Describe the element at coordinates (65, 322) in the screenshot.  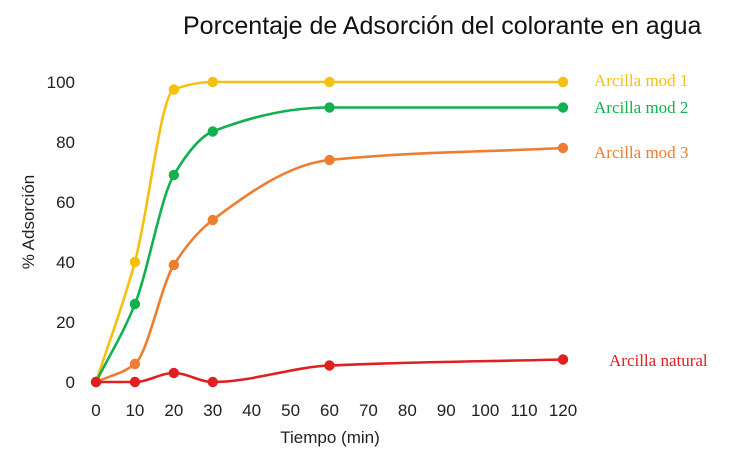
I see `y-tick-label: 20` at that location.